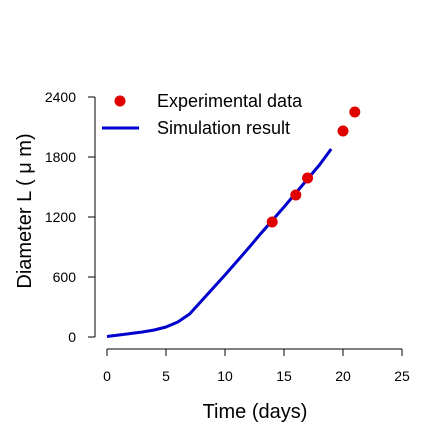 The image size is (424, 423). Describe the element at coordinates (107, 376) in the screenshot. I see `x-tick-label: 0` at that location.